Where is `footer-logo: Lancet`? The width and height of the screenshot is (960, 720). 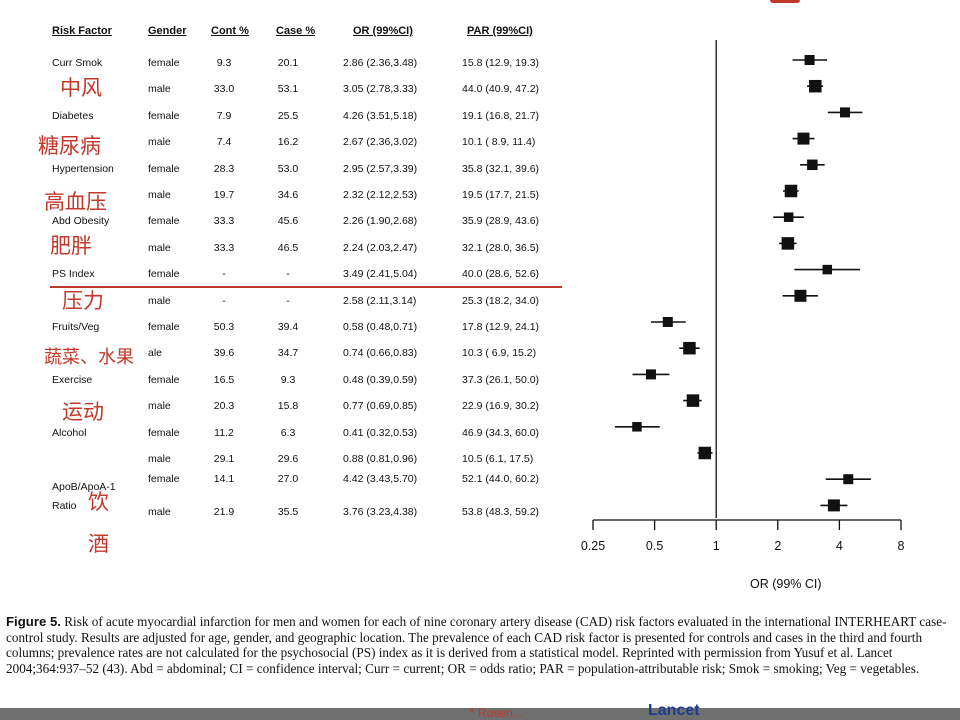
footer-logo: Lancet is located at coordinates (674, 710).